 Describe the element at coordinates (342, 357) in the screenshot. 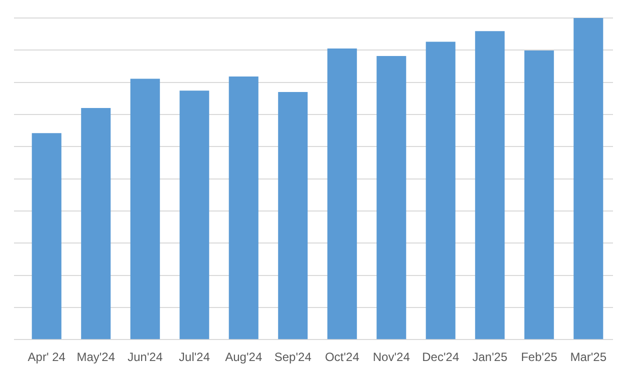

I see `x-tick-label: Oct'24` at that location.